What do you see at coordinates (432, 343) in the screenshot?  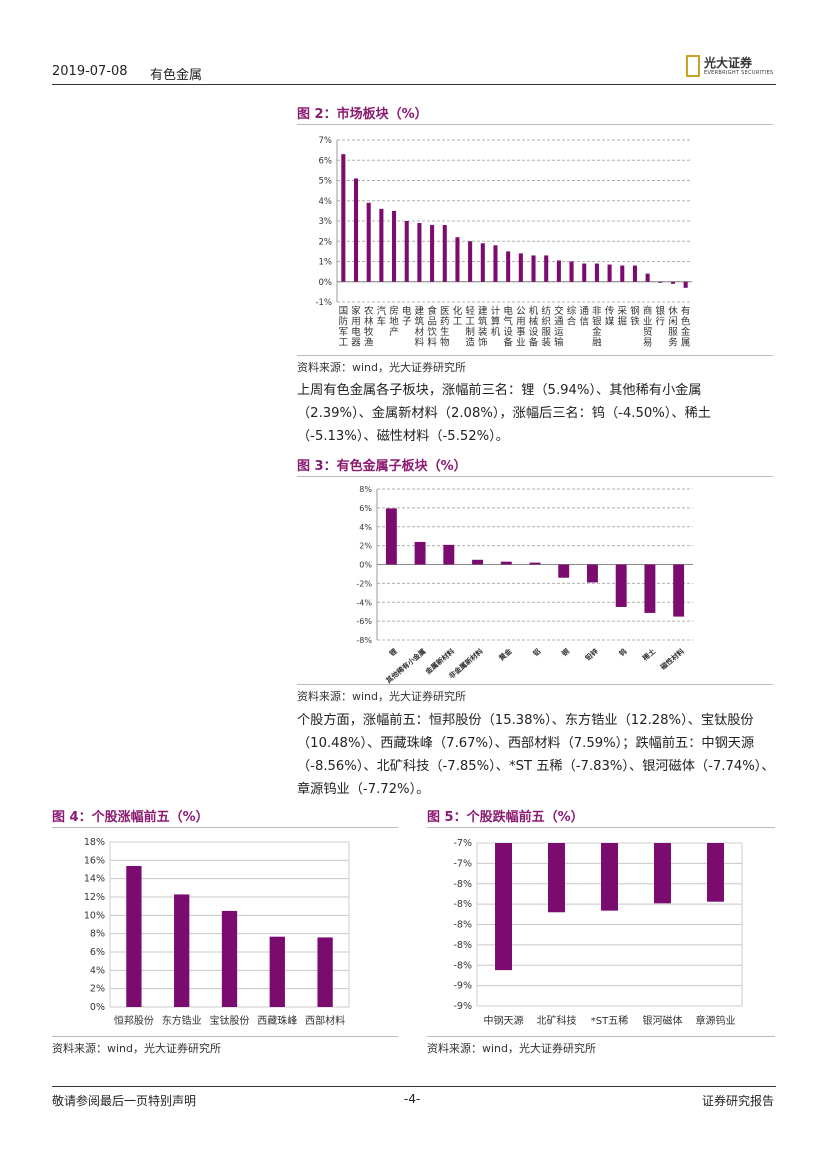 I see `x-tick-label-char: 料` at bounding box center [432, 343].